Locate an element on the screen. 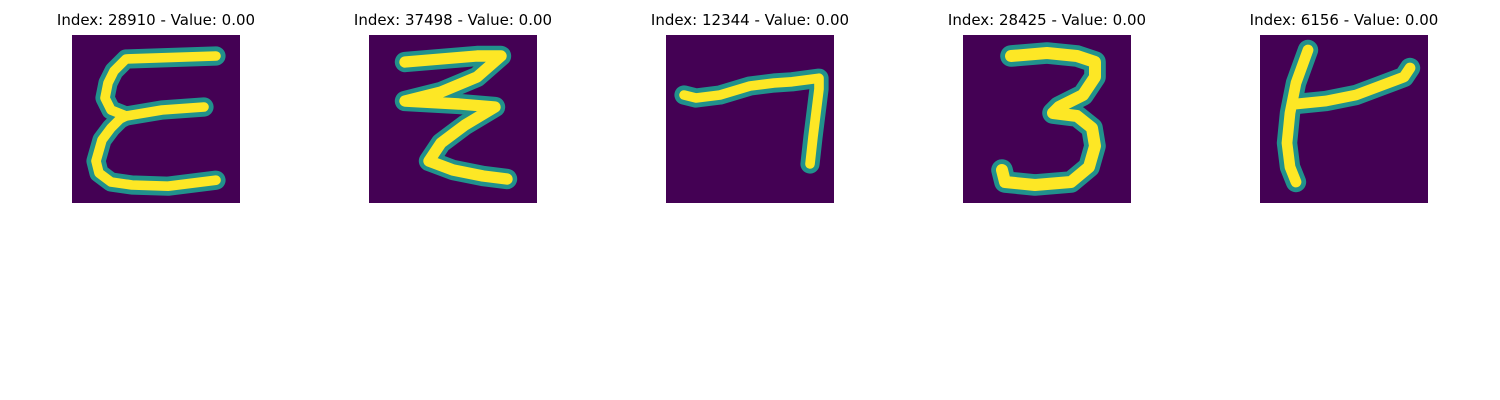  panel-title: Index: 12344 - Value: 0.00 is located at coordinates (750, 20).